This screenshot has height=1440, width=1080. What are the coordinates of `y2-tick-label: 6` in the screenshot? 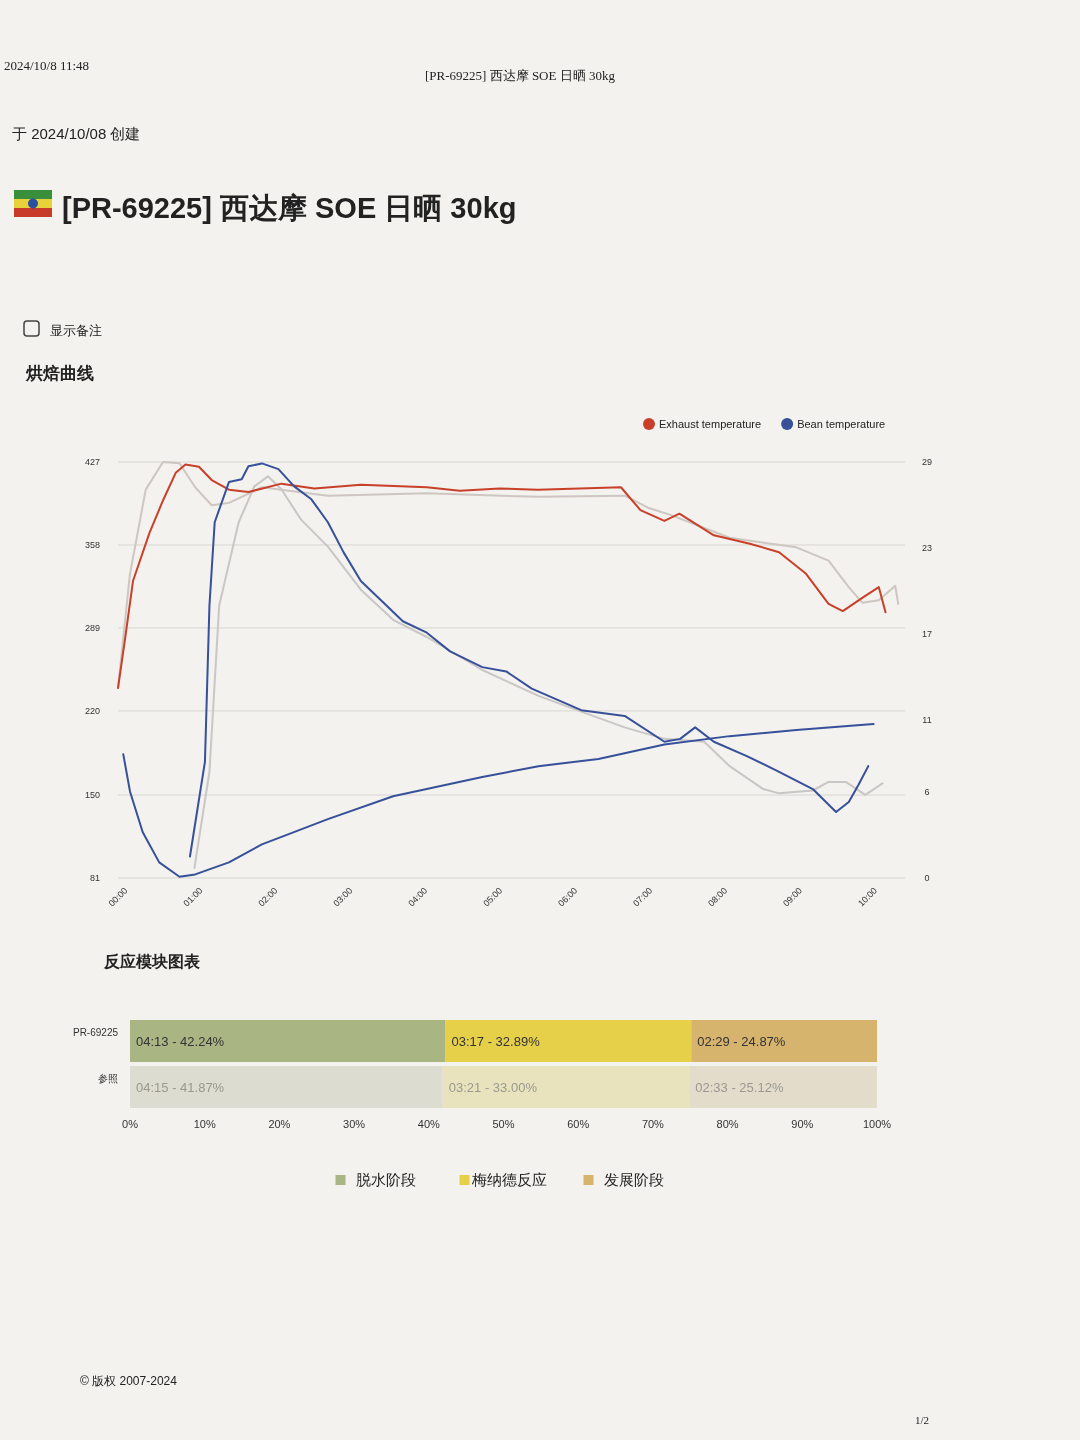 It's located at (927, 791).